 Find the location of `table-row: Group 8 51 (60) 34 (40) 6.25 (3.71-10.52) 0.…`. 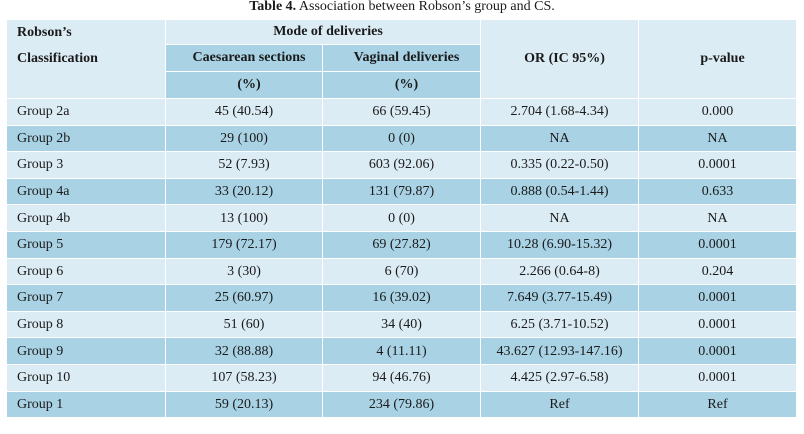

table-row: Group 8 51 (60) 34 (40) 6.25 (3.71-10.52) 0.… is located at coordinates (402, 324).